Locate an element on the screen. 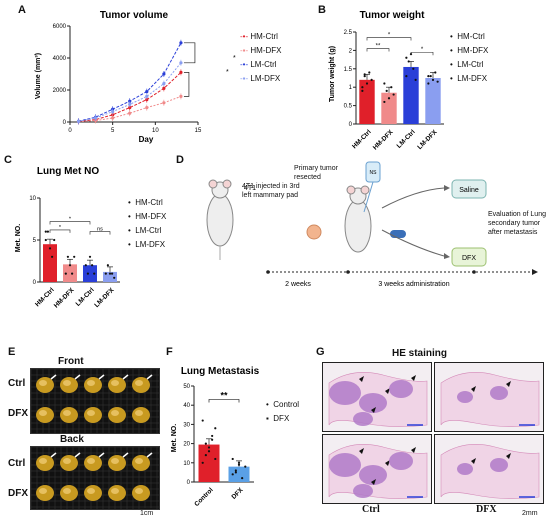 The height and width of the screenshot is (524, 550). legend-a-lm-dfx: -▪- LM-DFX is located at coordinates (260, 78).